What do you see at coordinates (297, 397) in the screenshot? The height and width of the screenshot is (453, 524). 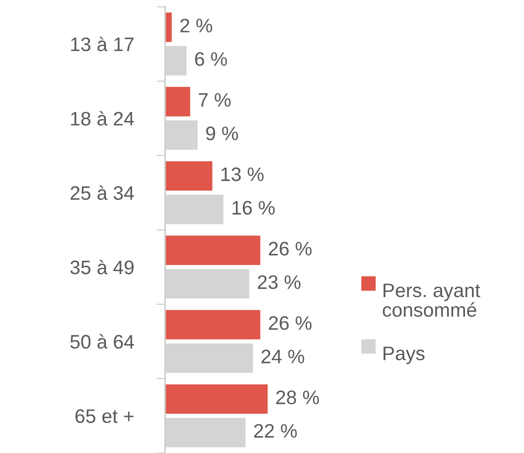 I see `data-label: 28 %` at bounding box center [297, 397].